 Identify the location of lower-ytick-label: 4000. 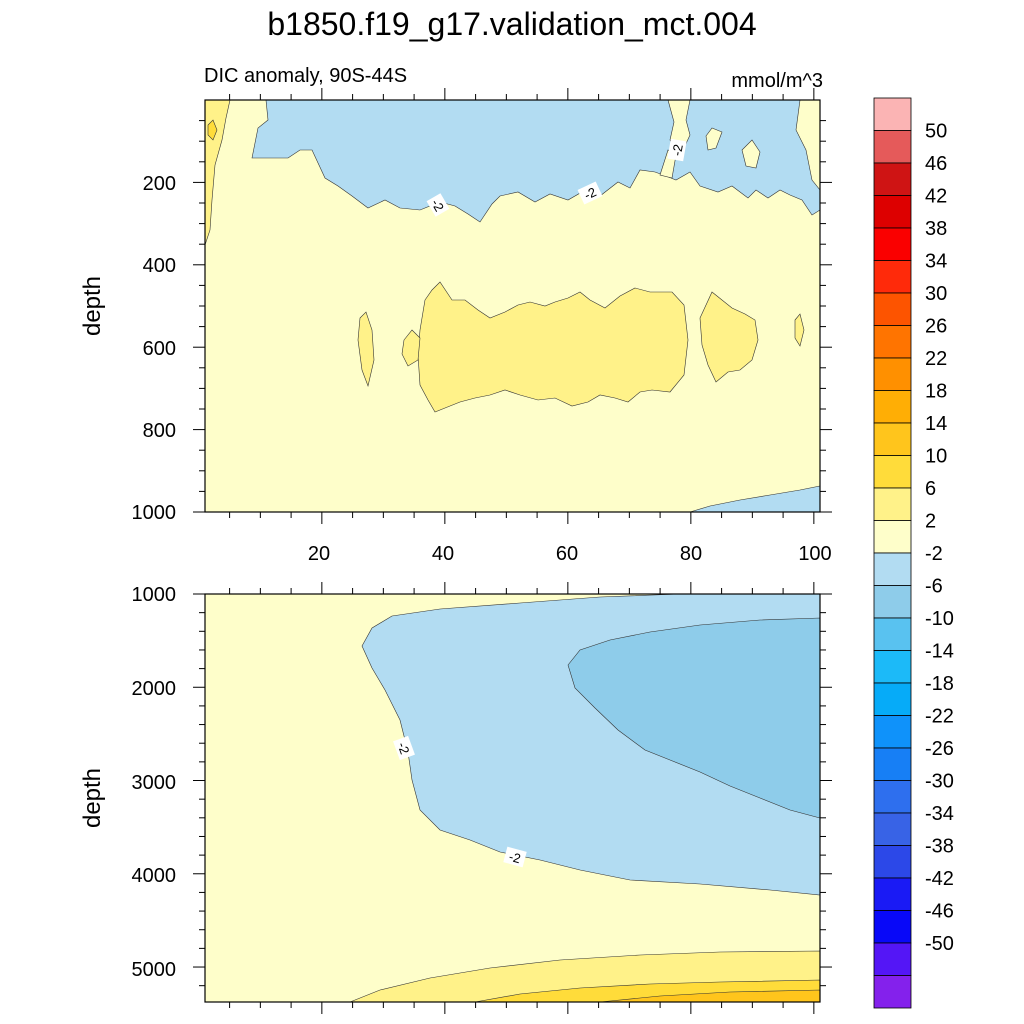
(154, 876).